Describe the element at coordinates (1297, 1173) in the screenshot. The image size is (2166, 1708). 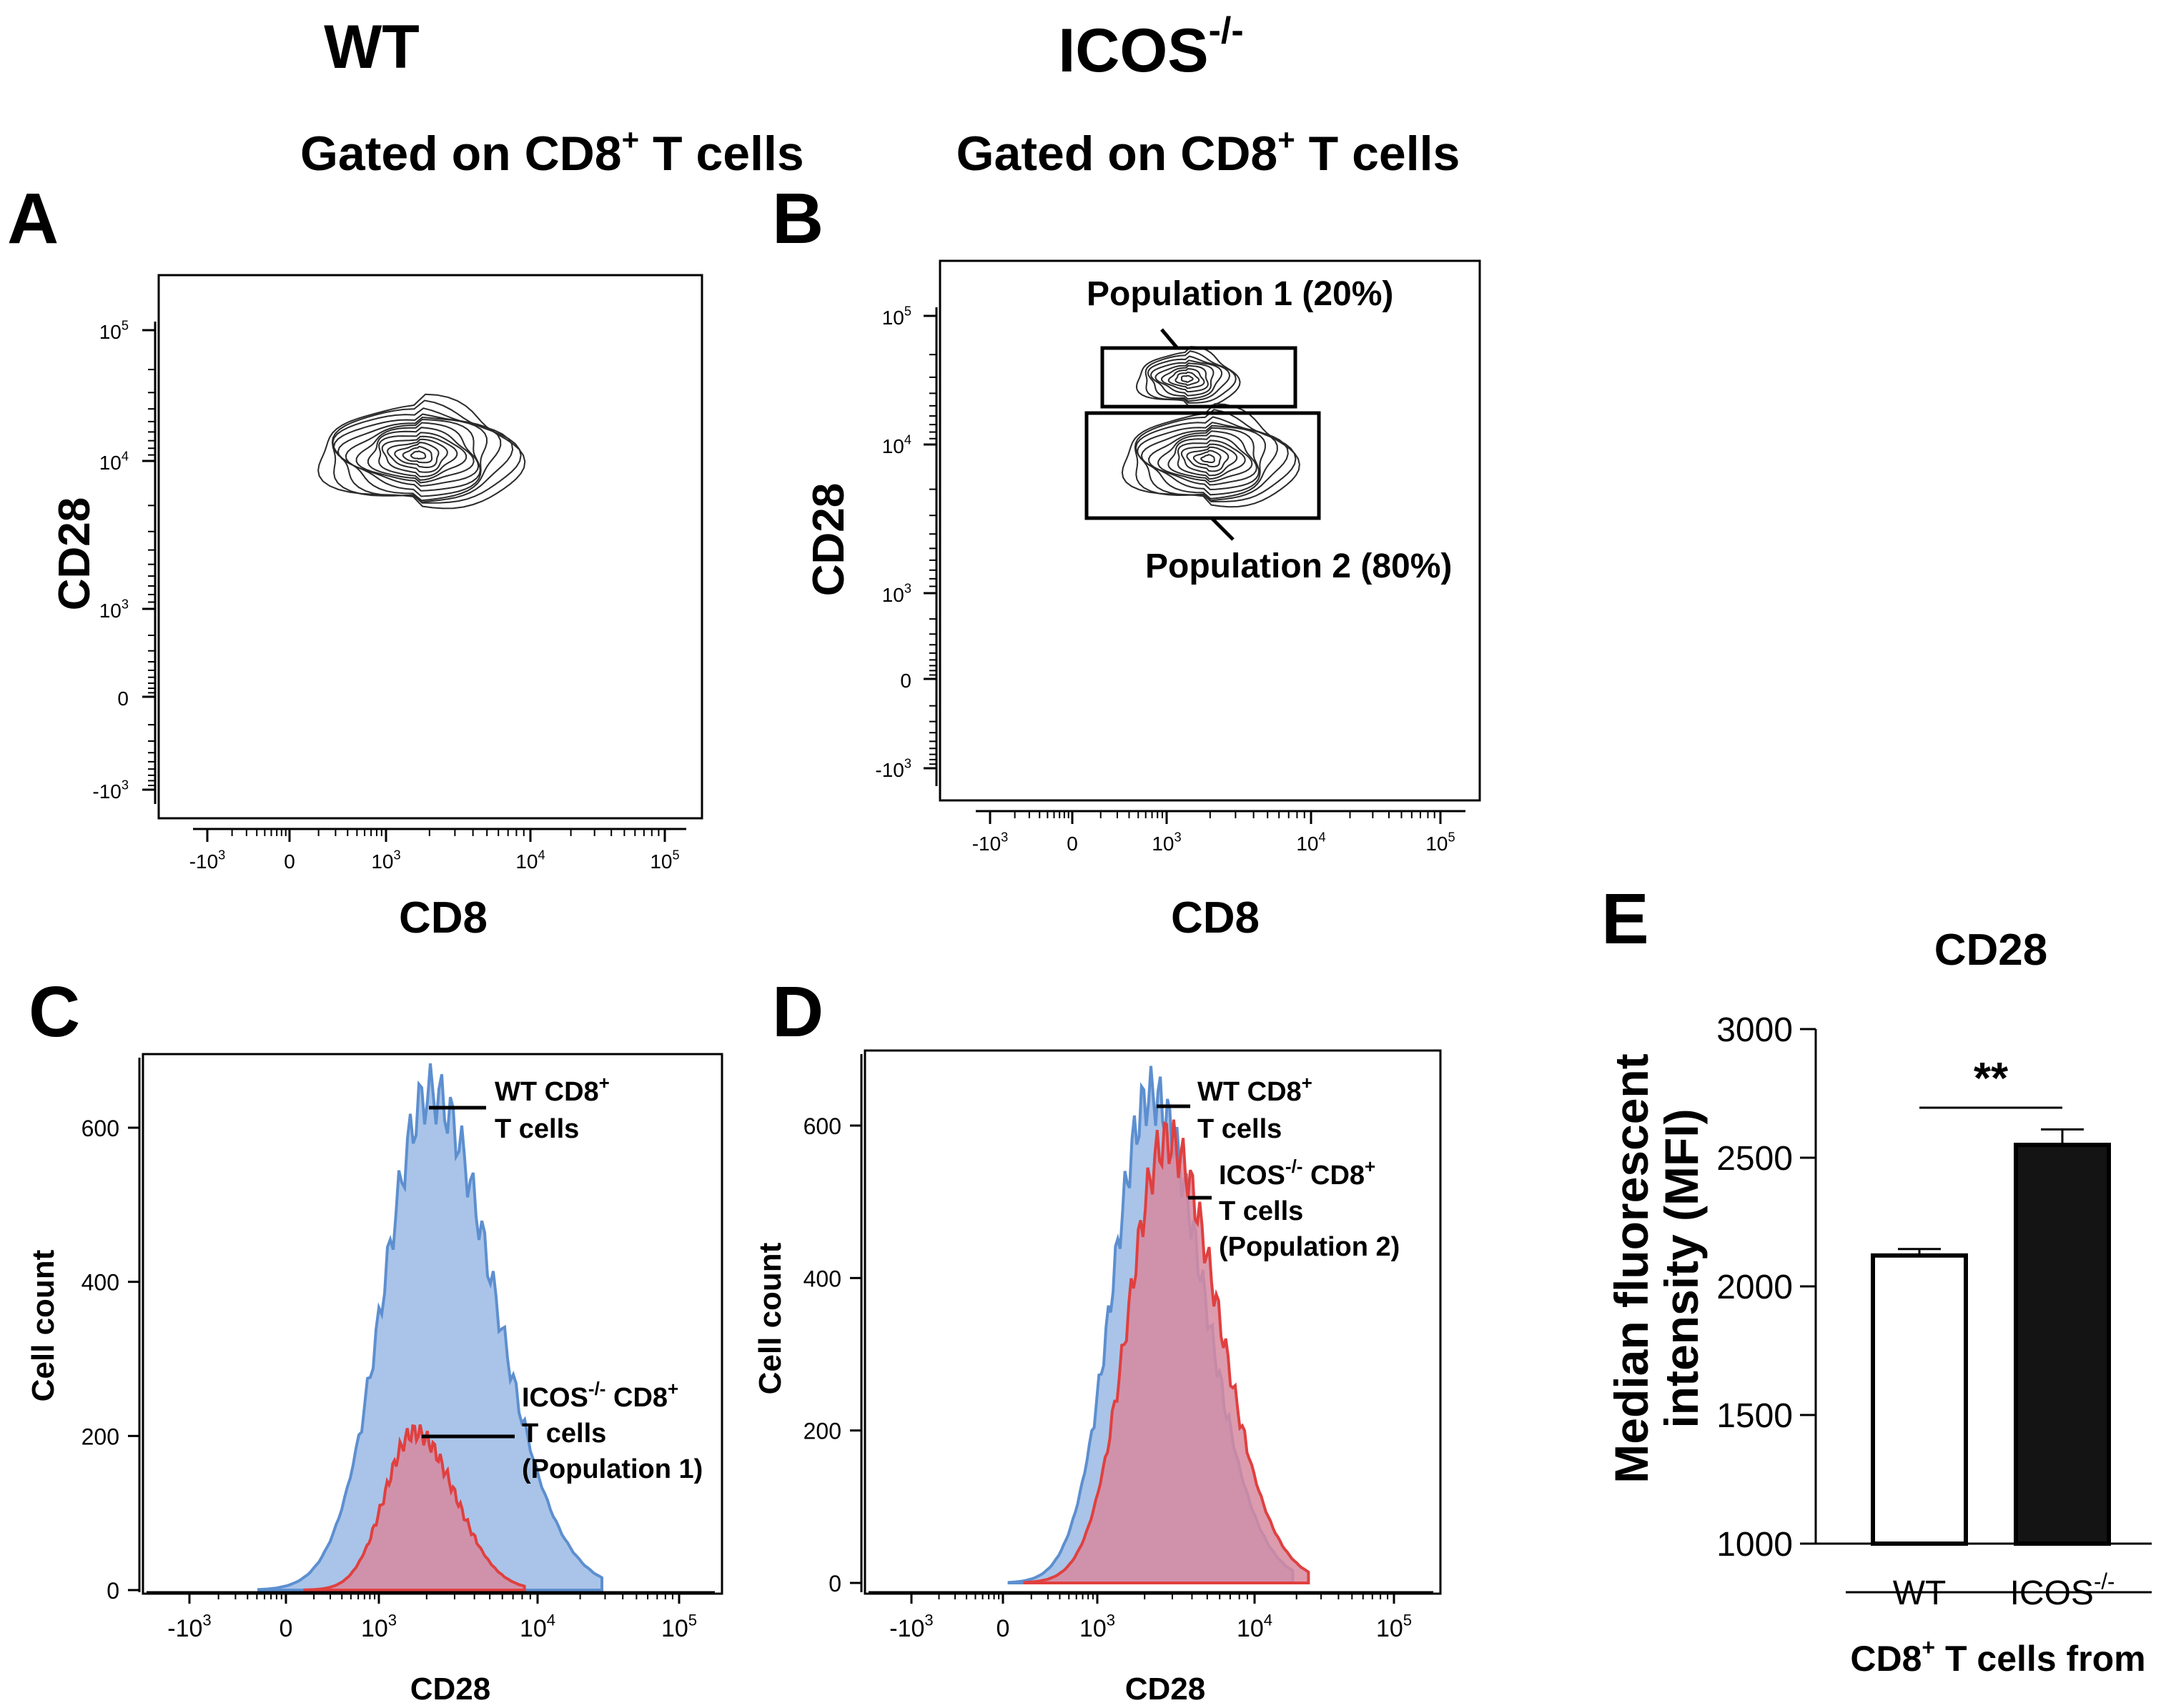
I see `panel-d-icos-label-line1: ICOS-/- CD8+` at that location.